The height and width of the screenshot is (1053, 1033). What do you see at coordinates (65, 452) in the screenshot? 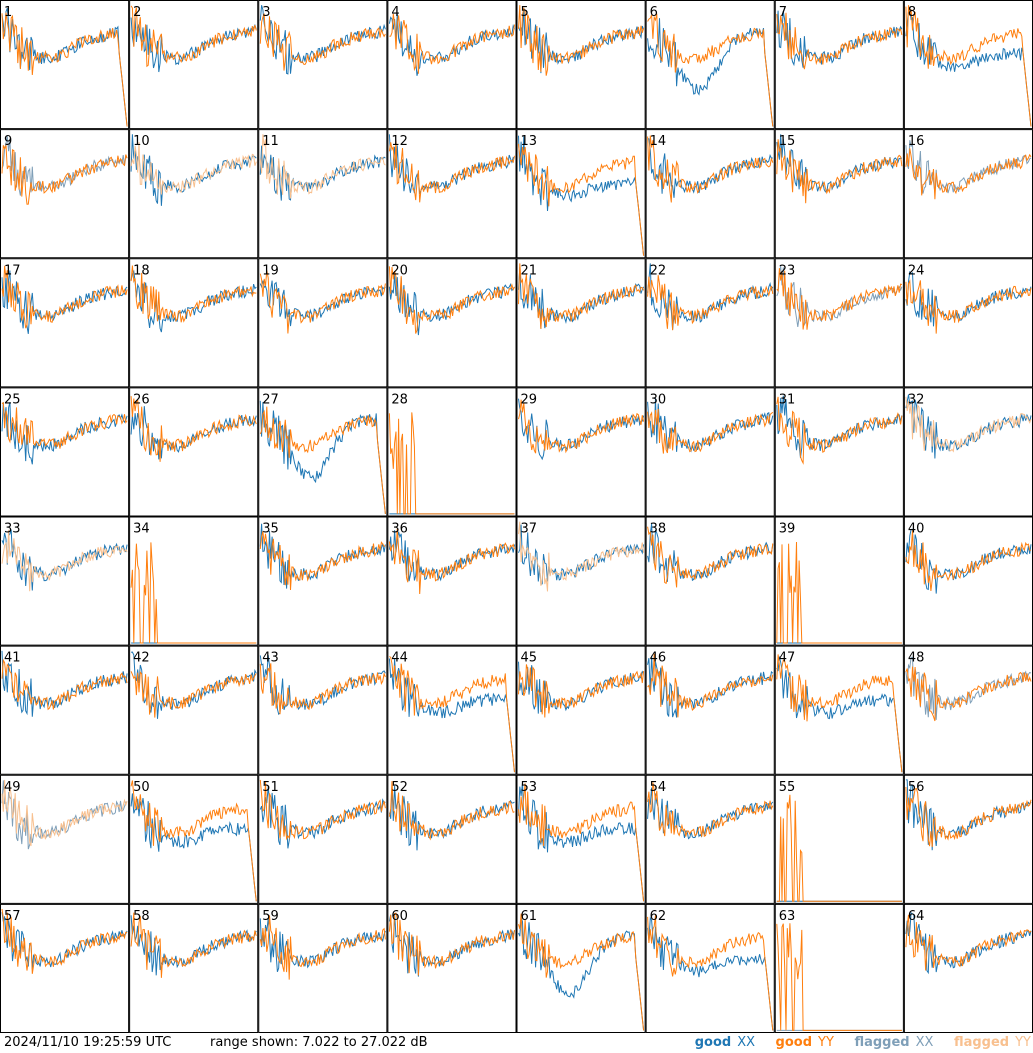
I see `panel-25: 25` at bounding box center [65, 452].